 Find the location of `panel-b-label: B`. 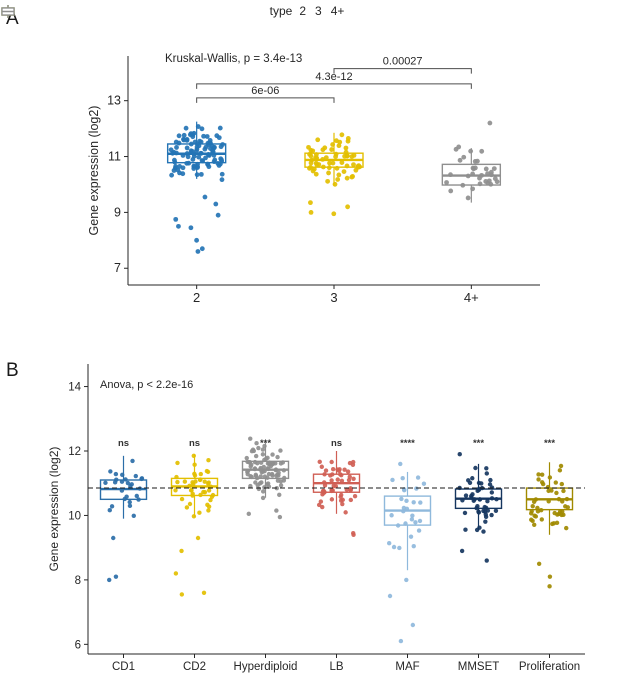

panel-b-label: B is located at coordinates (12, 370).